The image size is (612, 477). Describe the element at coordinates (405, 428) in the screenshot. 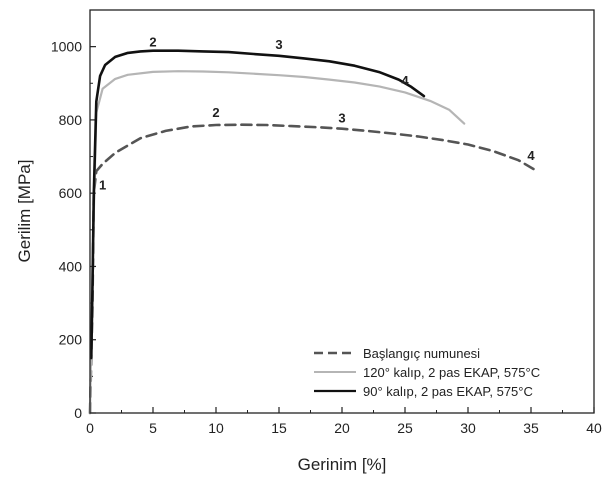

I see `x-tick-label: 25` at that location.